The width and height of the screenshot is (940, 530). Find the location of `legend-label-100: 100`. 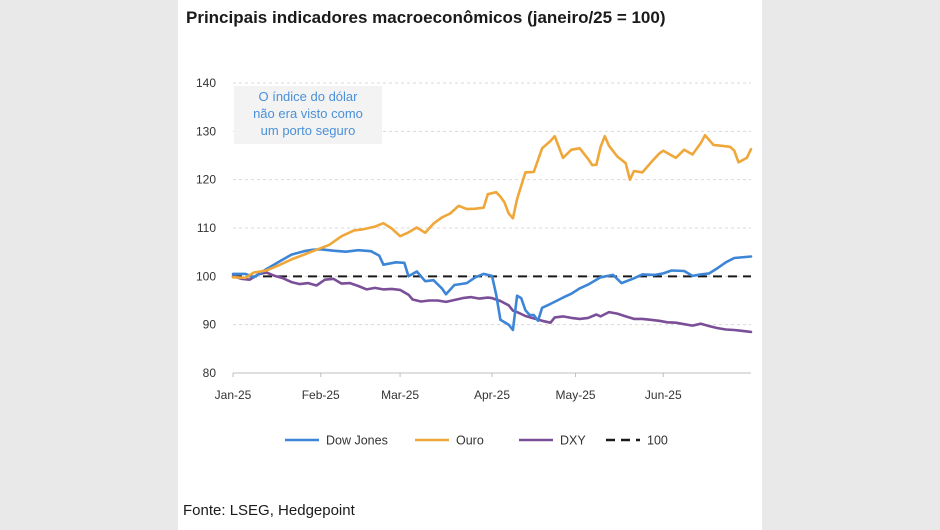

legend-label-100: 100 is located at coordinates (657, 441).